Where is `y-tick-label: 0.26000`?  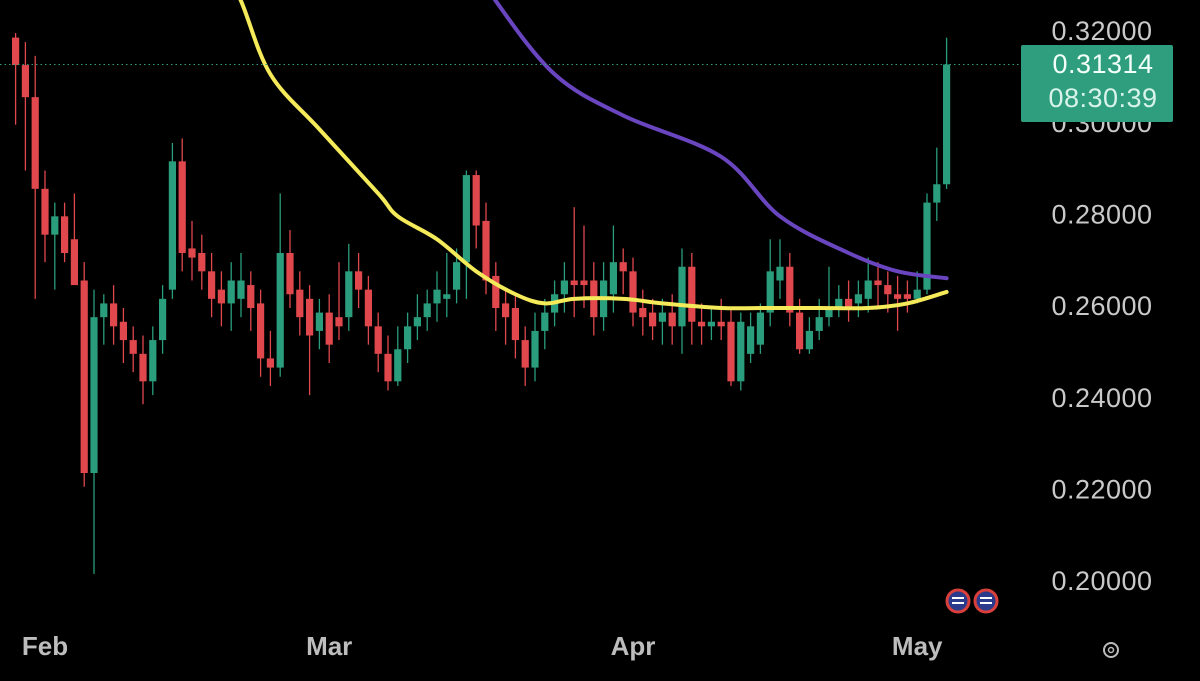
y-tick-label: 0.26000 is located at coordinates (1101, 306).